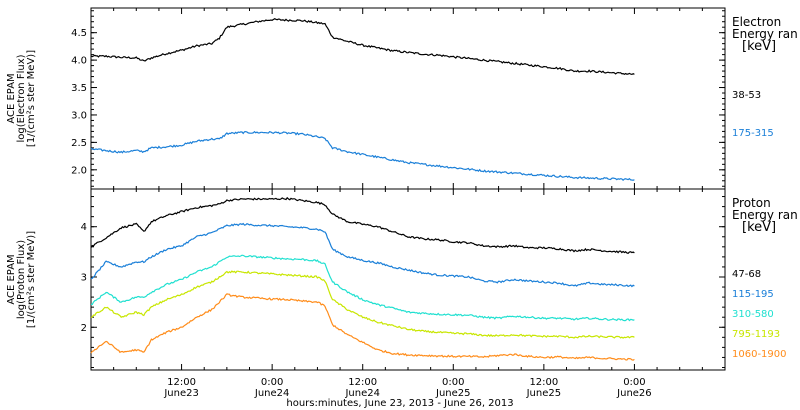 Image resolution: width=800 pixels, height=410 pixels. What do you see at coordinates (746, 274) in the screenshot?
I see `legend-entry: 47-68` at bounding box center [746, 274].